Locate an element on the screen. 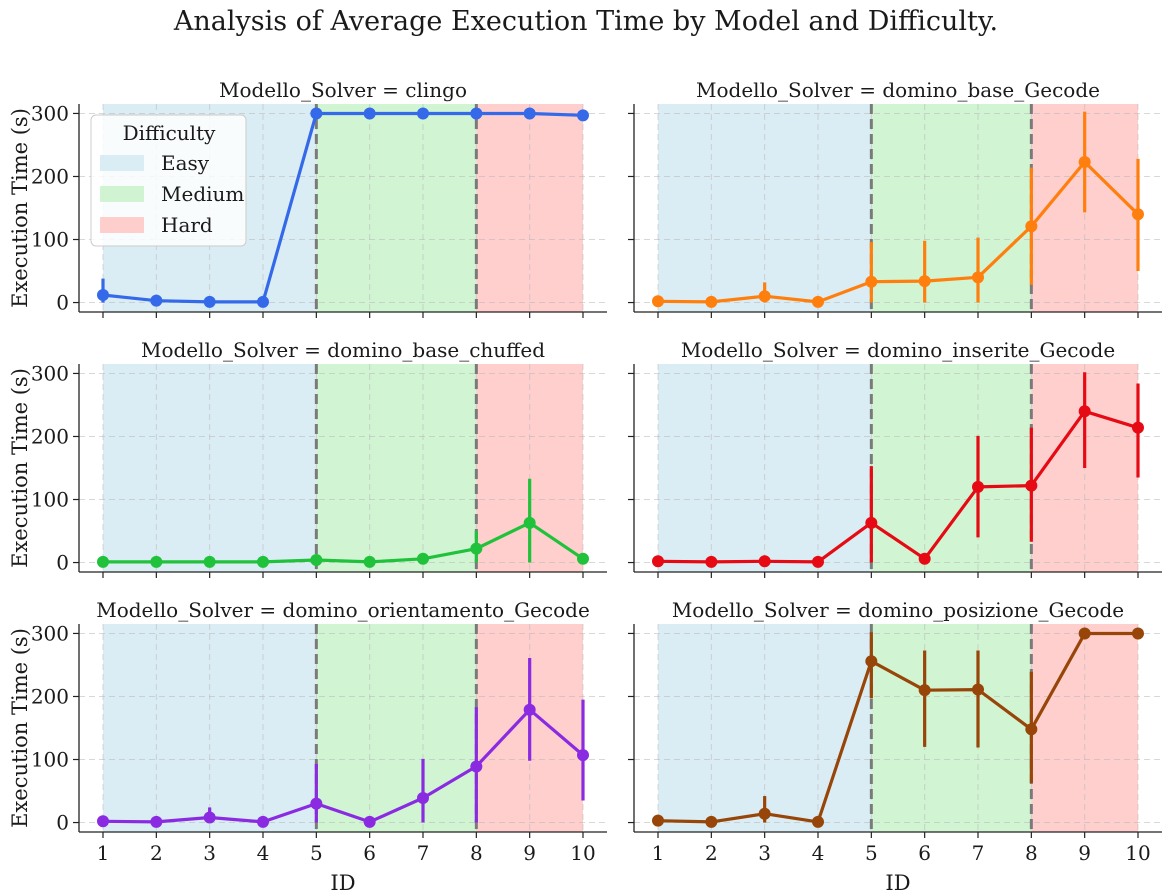  x-tick-label: 4 is located at coordinates (263, 853).